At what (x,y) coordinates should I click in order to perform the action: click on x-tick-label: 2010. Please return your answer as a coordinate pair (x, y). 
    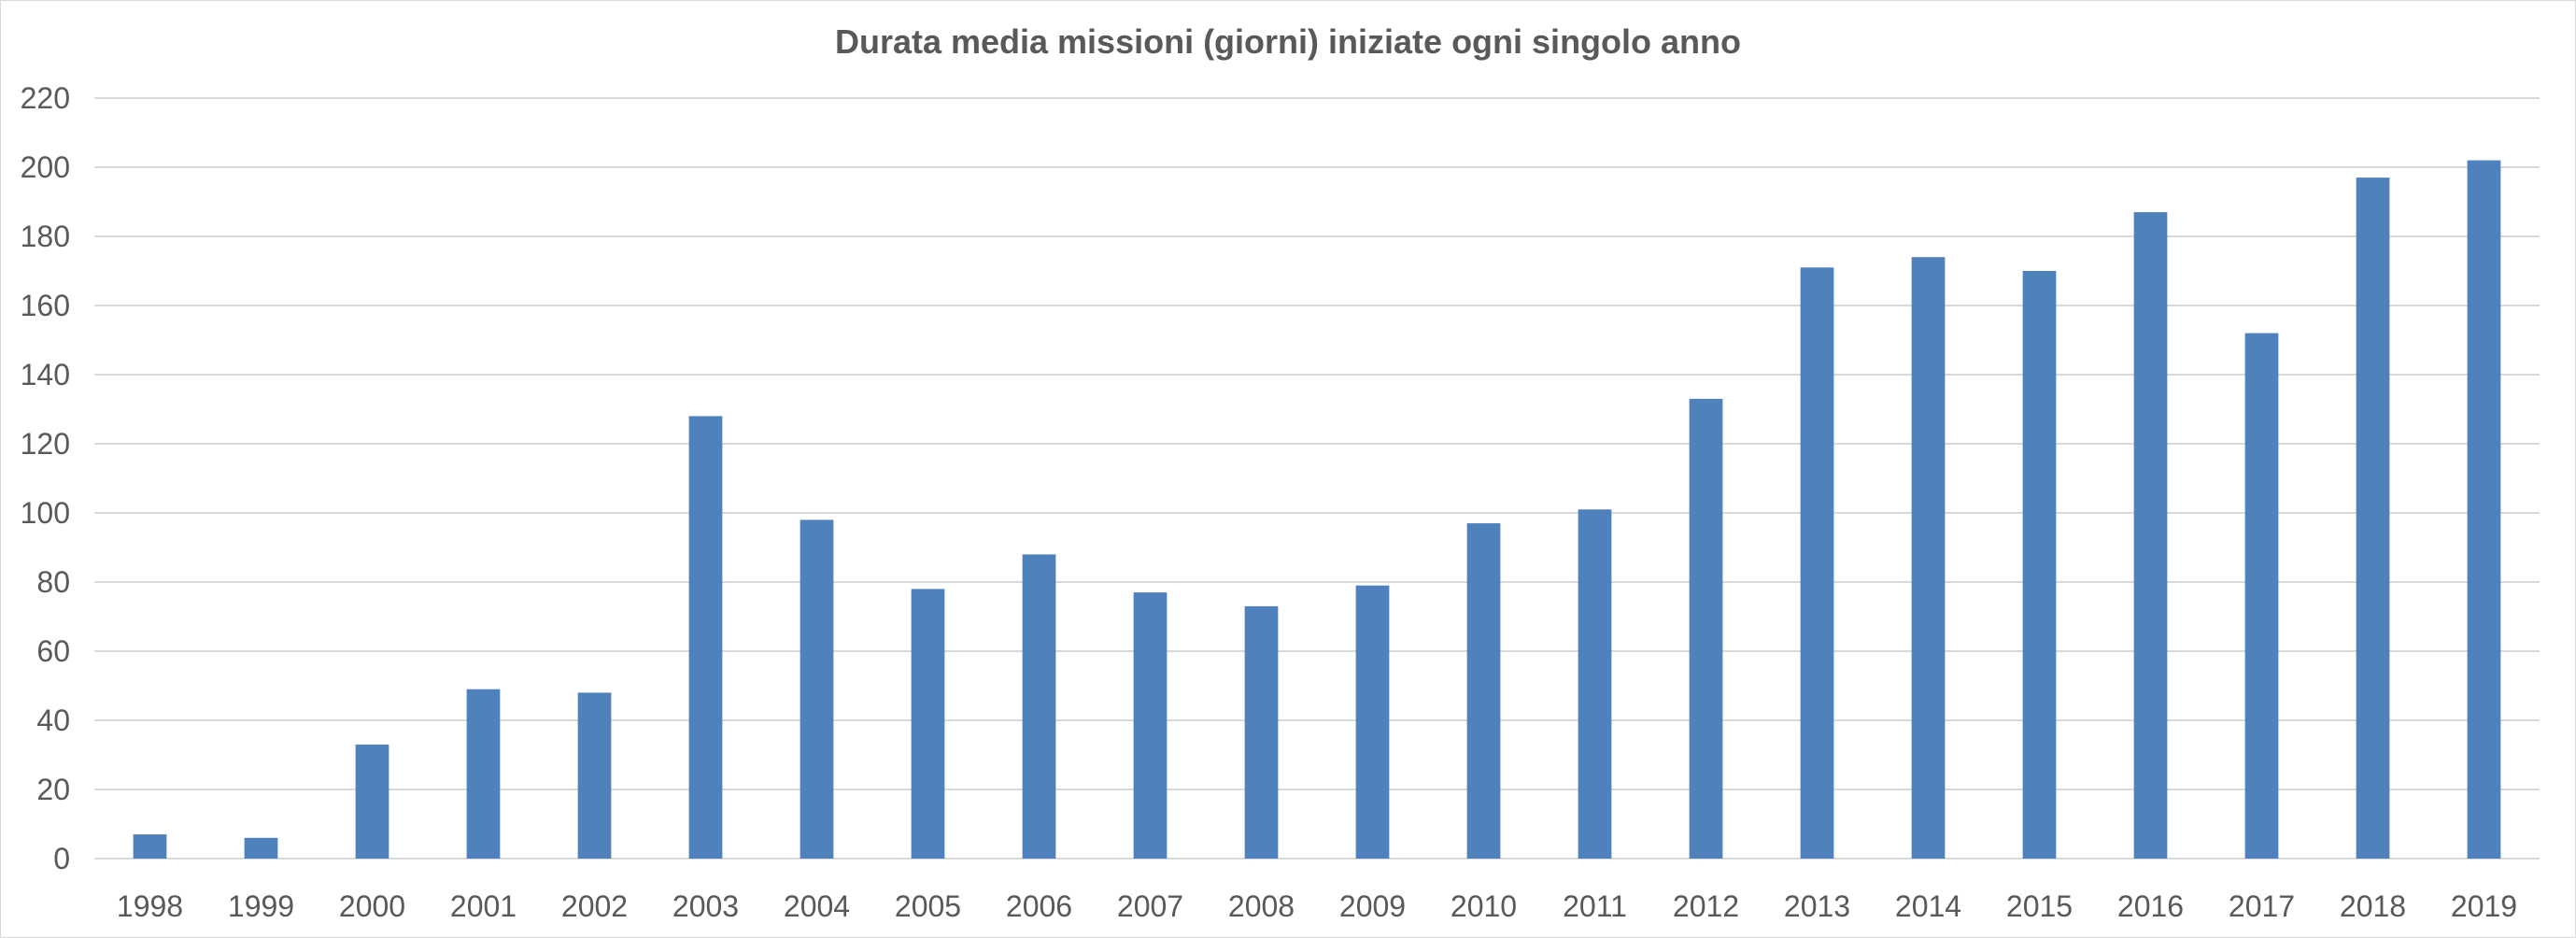
    Looking at the image, I should click on (1484, 906).